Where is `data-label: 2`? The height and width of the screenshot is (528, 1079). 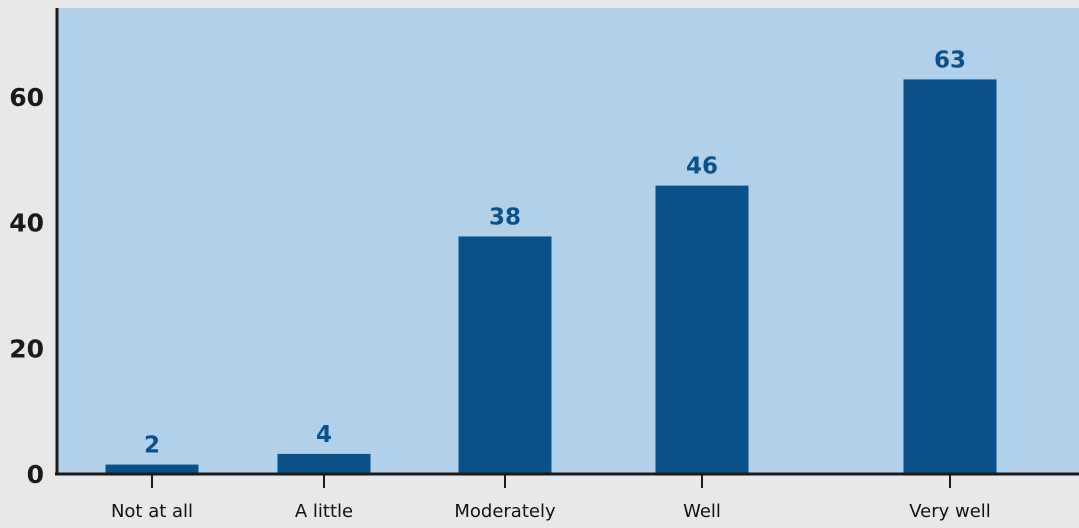 data-label: 2 is located at coordinates (152, 446).